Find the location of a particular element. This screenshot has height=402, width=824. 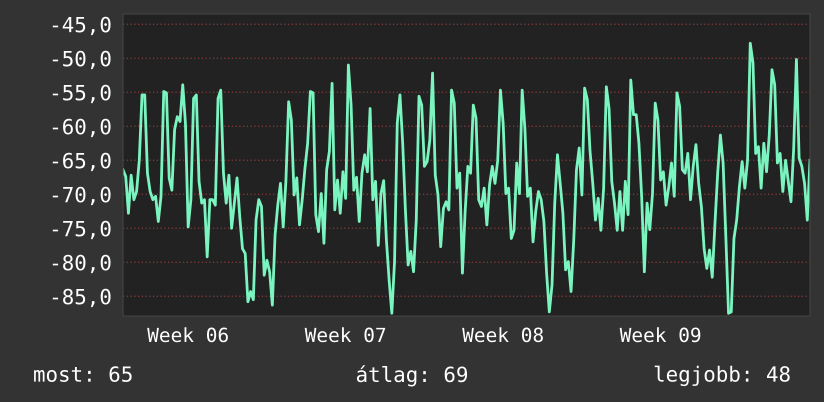

y-tick-label: -80,0 is located at coordinates (81, 264).